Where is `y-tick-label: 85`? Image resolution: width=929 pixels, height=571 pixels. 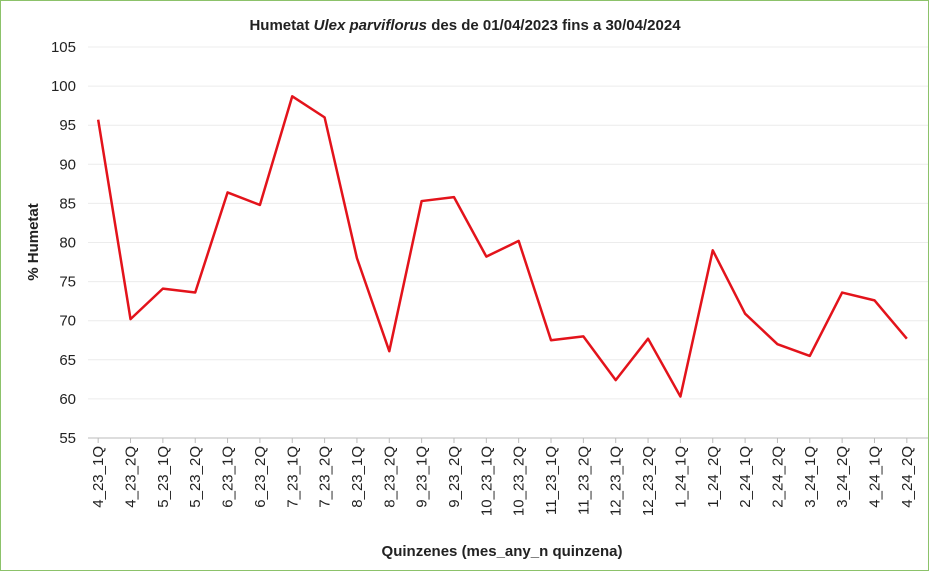
y-tick-label: 85 is located at coordinates (67, 203).